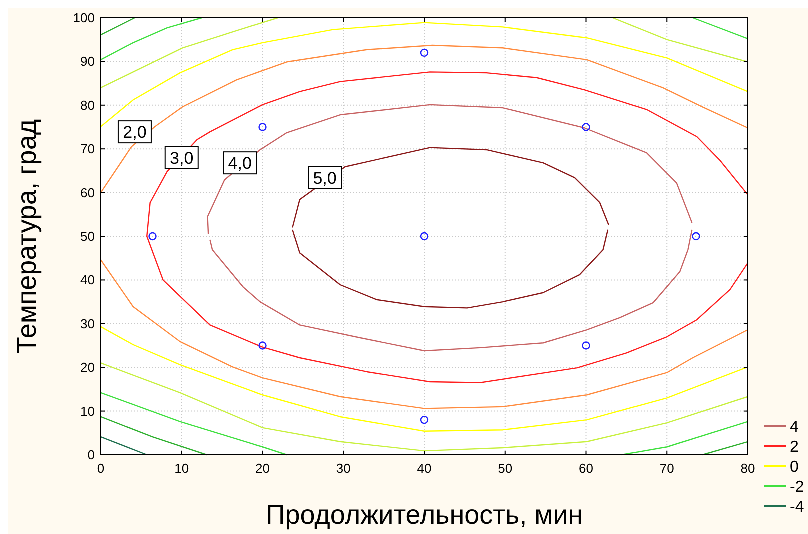  What do you see at coordinates (101, 468) in the screenshot?
I see `x-tick-label: 0` at bounding box center [101, 468].